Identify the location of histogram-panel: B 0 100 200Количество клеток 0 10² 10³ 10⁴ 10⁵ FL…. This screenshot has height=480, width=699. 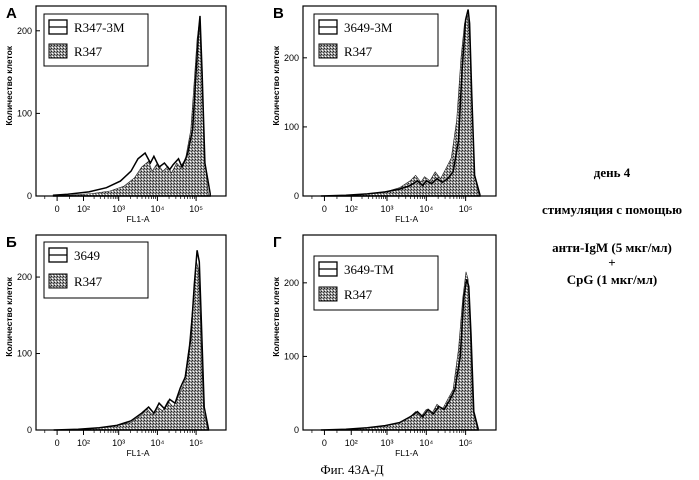
(383, 114).